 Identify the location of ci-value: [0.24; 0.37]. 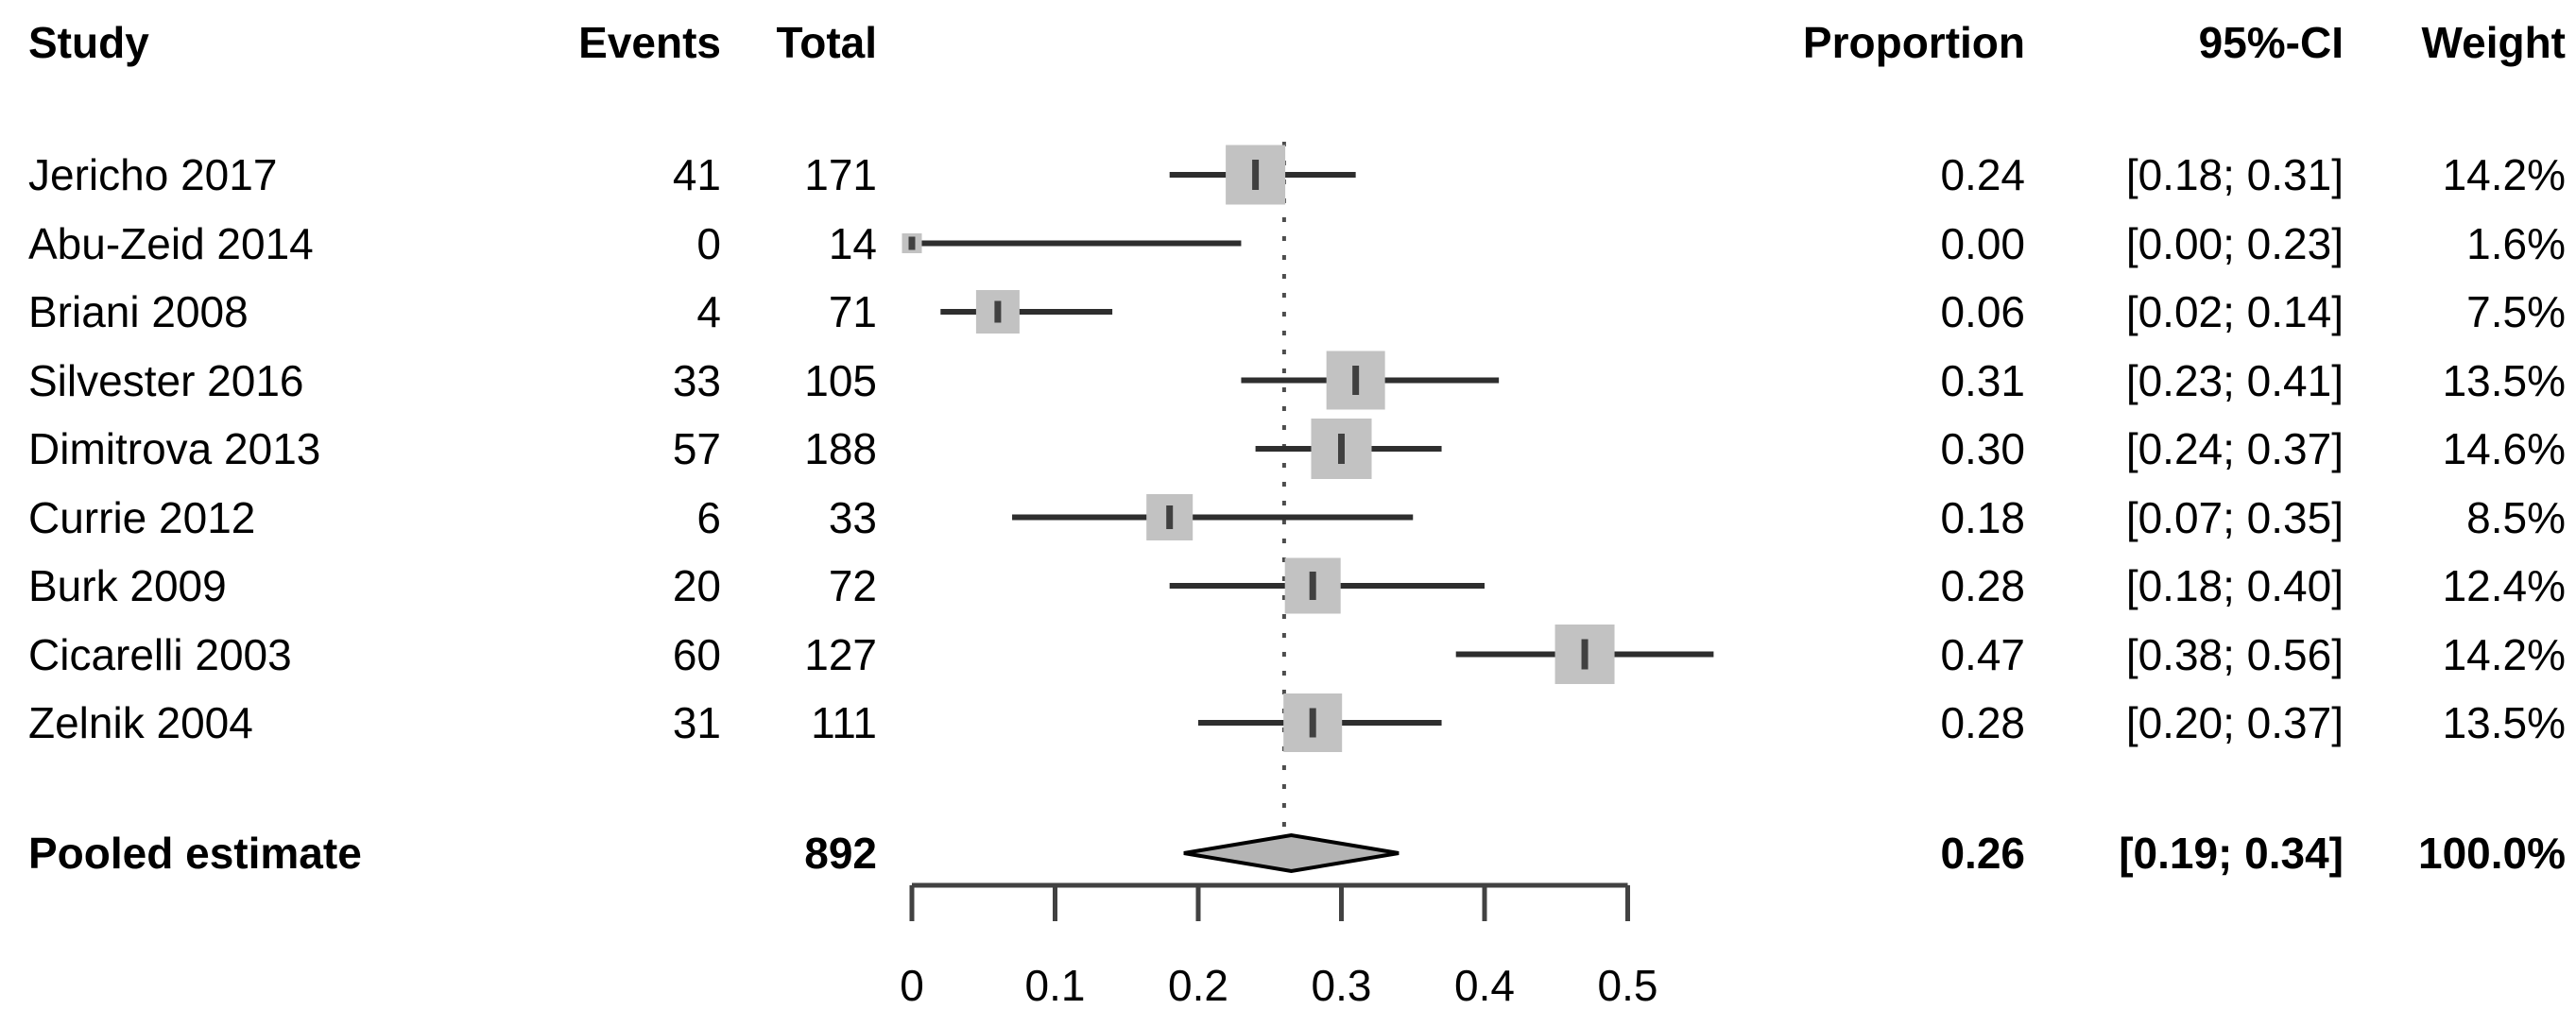
(2234, 448).